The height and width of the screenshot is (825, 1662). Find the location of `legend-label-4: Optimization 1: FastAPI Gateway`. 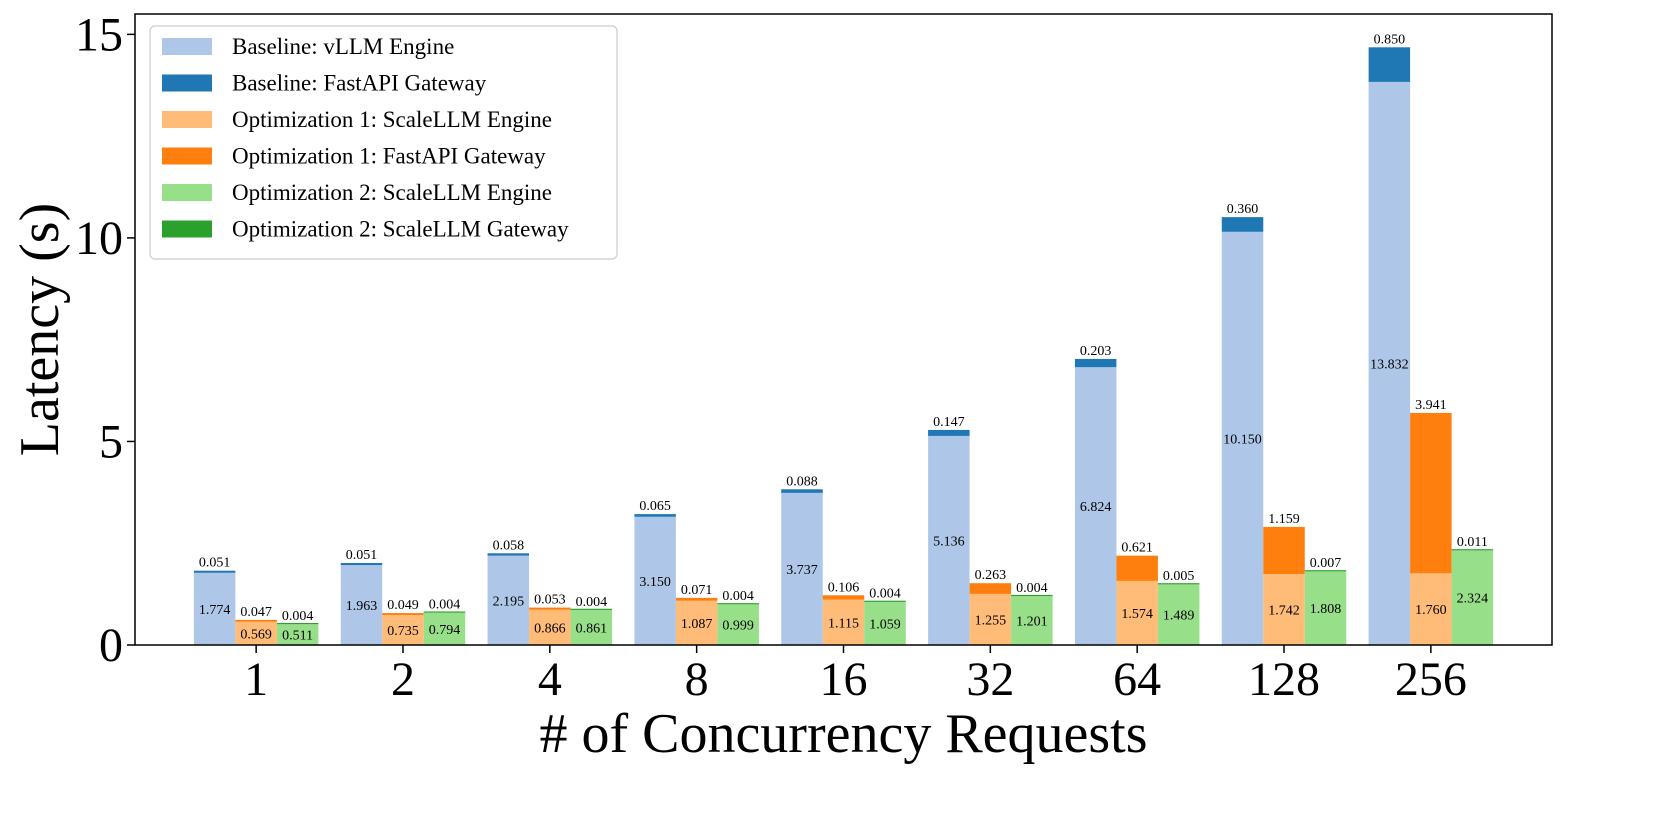

legend-label-4: Optimization 1: FastAPI Gateway is located at coordinates (389, 156).